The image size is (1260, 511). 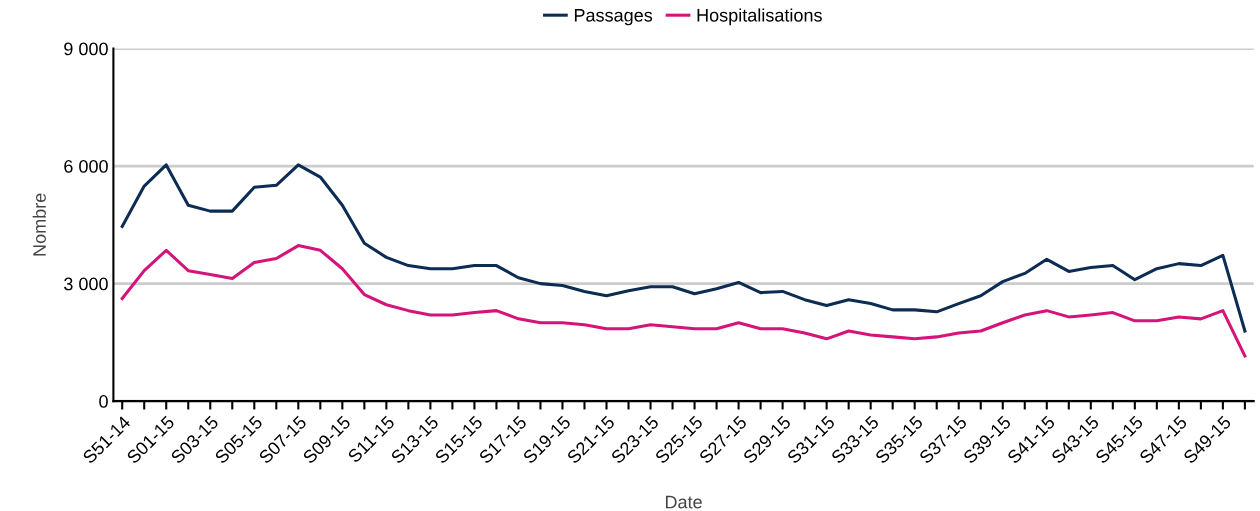 What do you see at coordinates (86, 166) in the screenshot?
I see `y-tick-label: 6 000` at bounding box center [86, 166].